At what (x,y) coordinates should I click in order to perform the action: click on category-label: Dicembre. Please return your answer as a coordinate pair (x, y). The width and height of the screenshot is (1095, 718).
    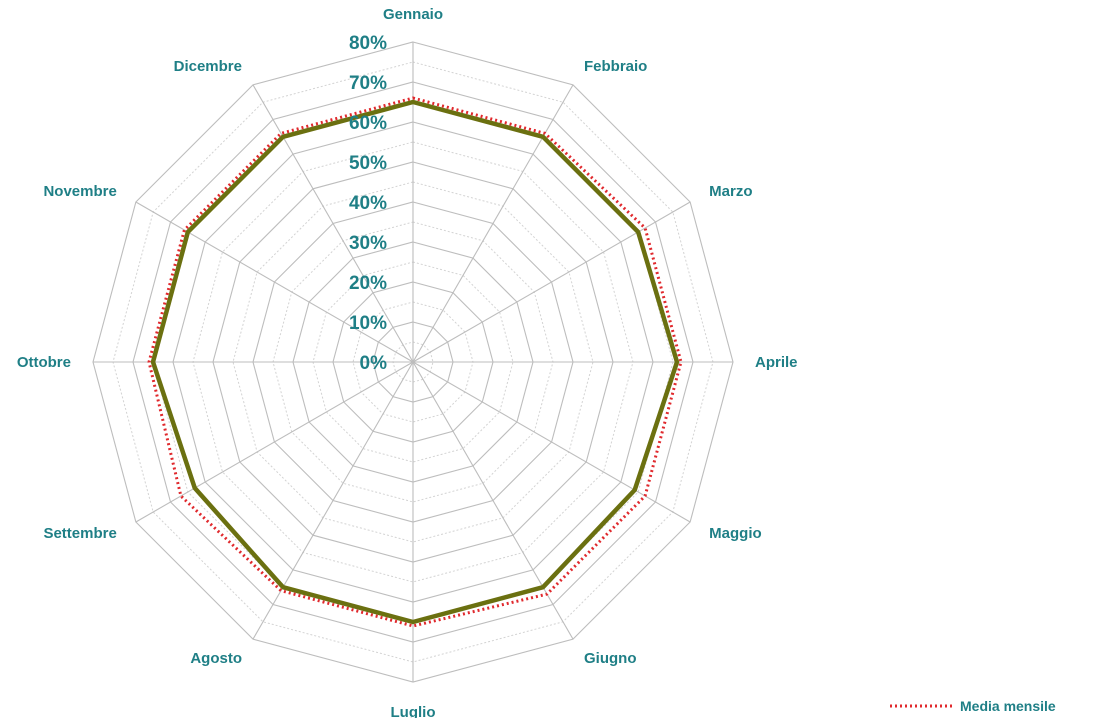
    Looking at the image, I should click on (208, 66).